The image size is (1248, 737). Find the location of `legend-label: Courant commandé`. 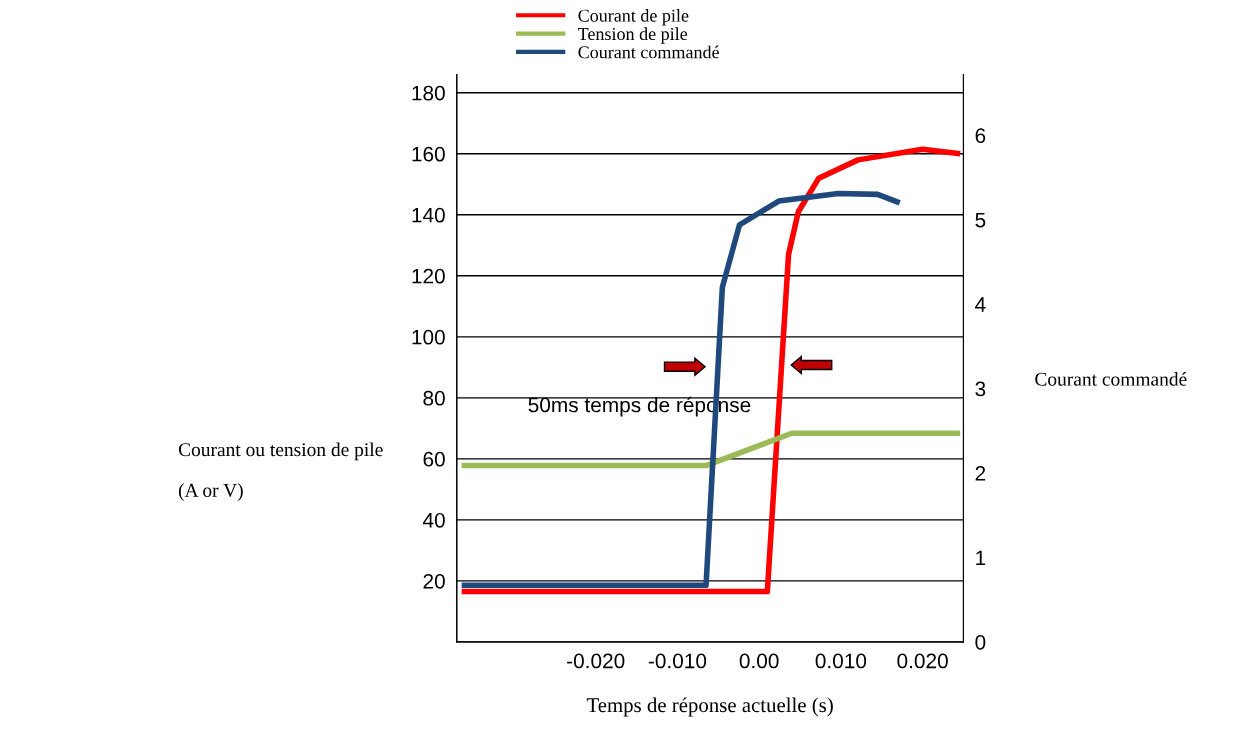

legend-label: Courant commandé is located at coordinates (648, 52).